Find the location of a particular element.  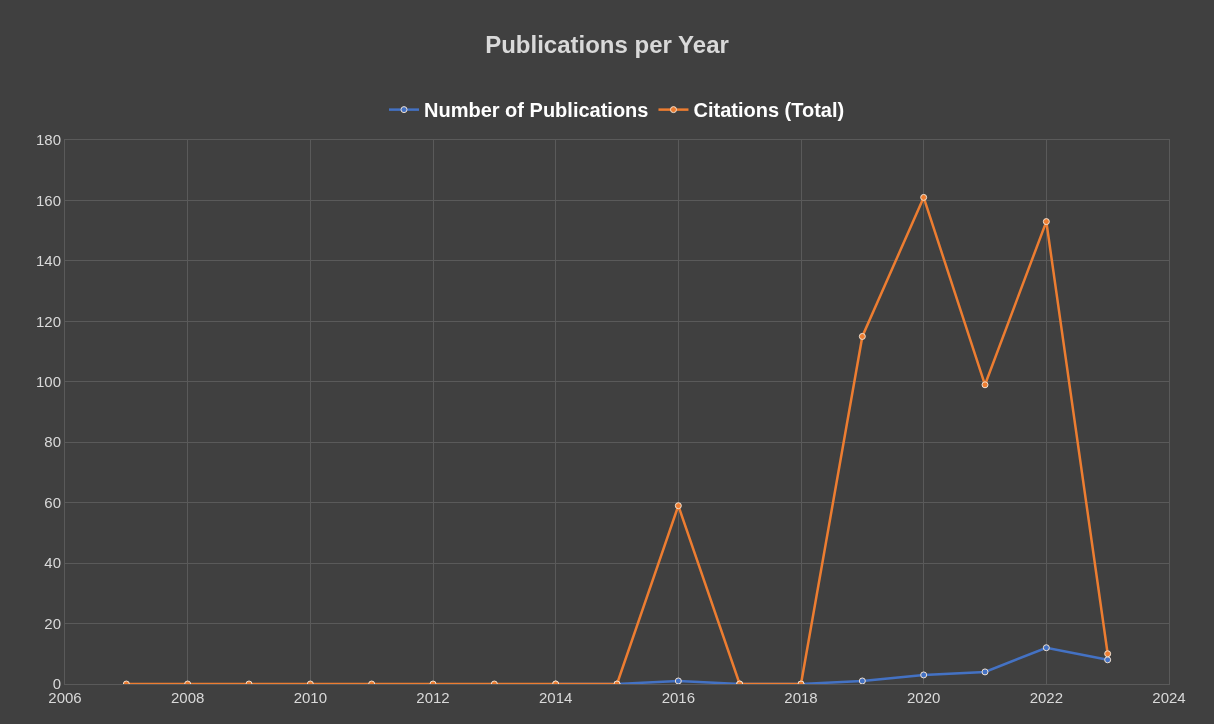

x-tick-label: 2010 is located at coordinates (310, 697).